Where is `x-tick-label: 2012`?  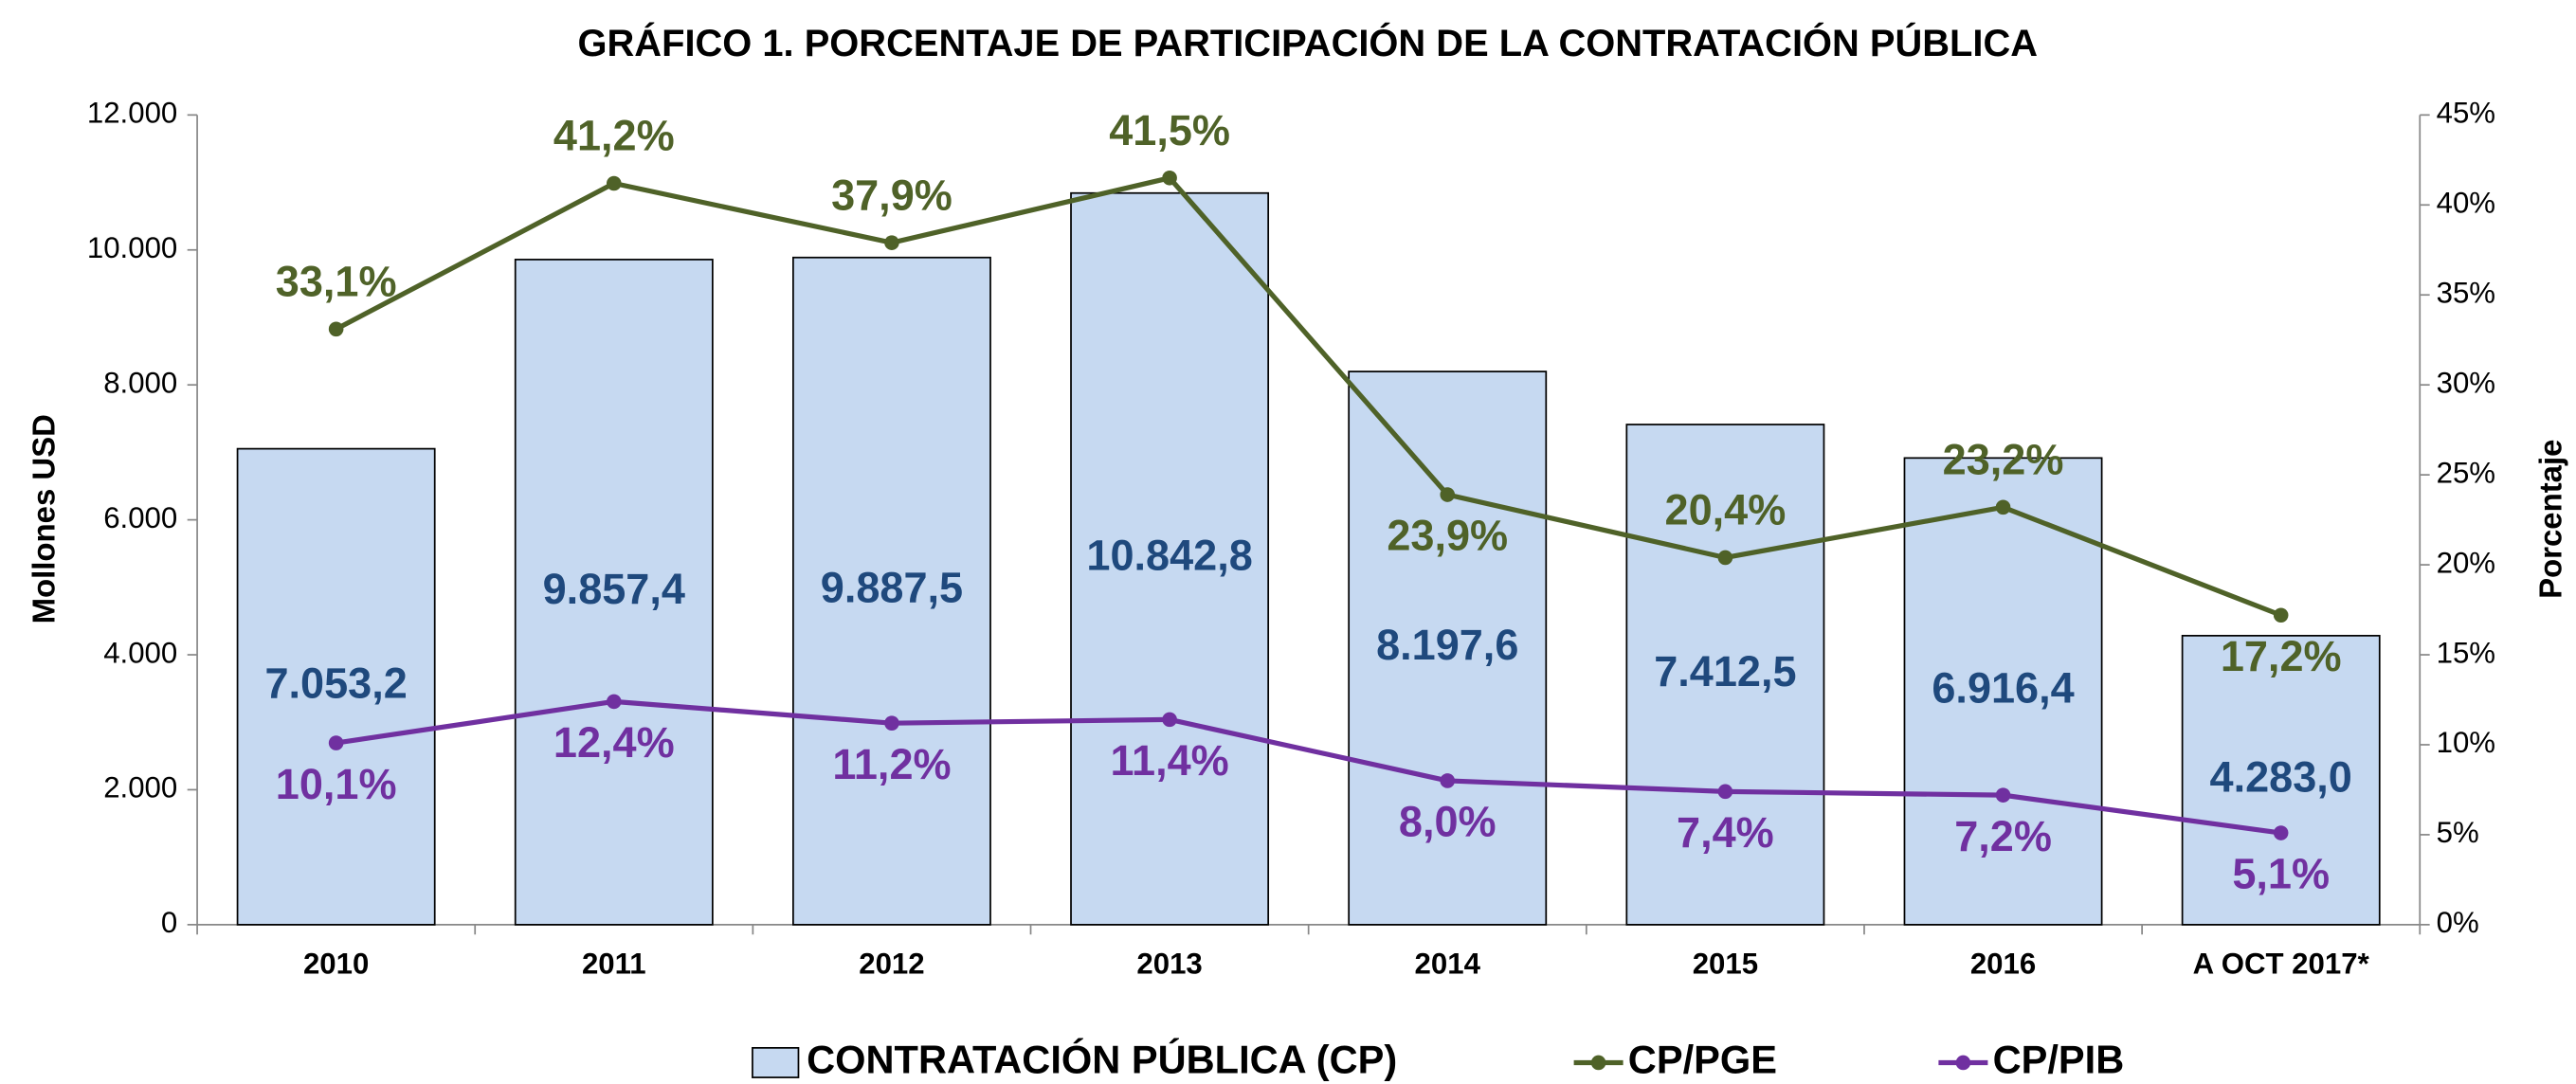 x-tick-label: 2012 is located at coordinates (891, 963).